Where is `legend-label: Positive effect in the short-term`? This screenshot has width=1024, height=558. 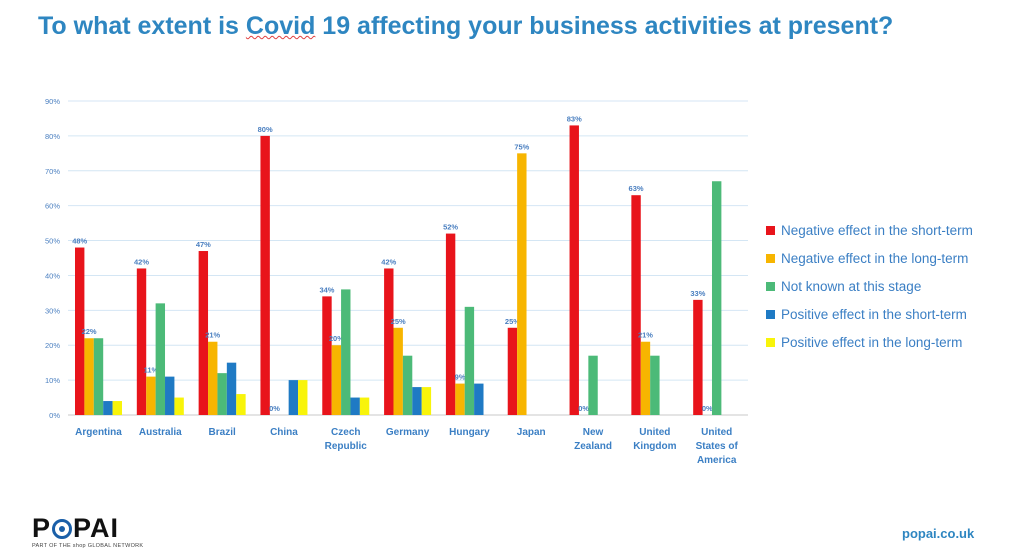
legend-label: Positive effect in the short-term is located at coordinates (874, 314).